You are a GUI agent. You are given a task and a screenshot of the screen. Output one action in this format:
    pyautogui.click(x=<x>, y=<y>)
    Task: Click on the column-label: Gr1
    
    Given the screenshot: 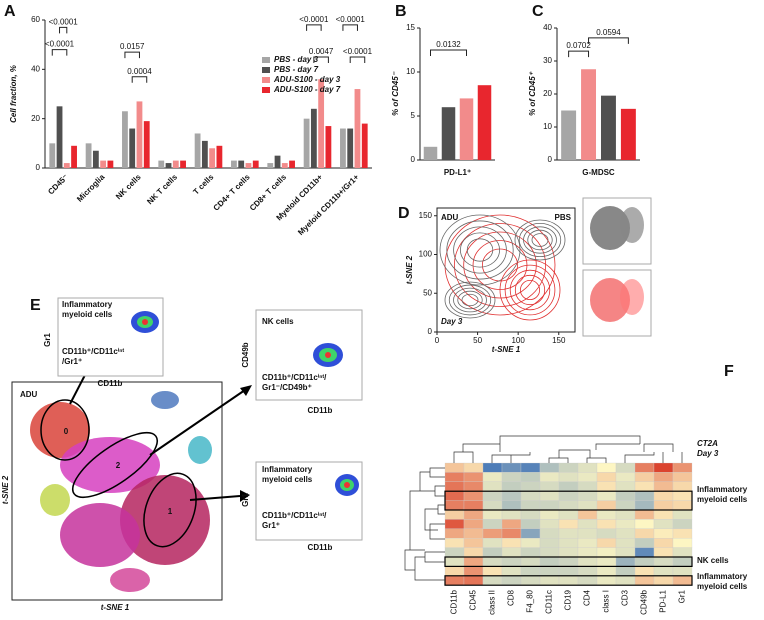 What is the action you would take?
    pyautogui.click(x=682, y=596)
    